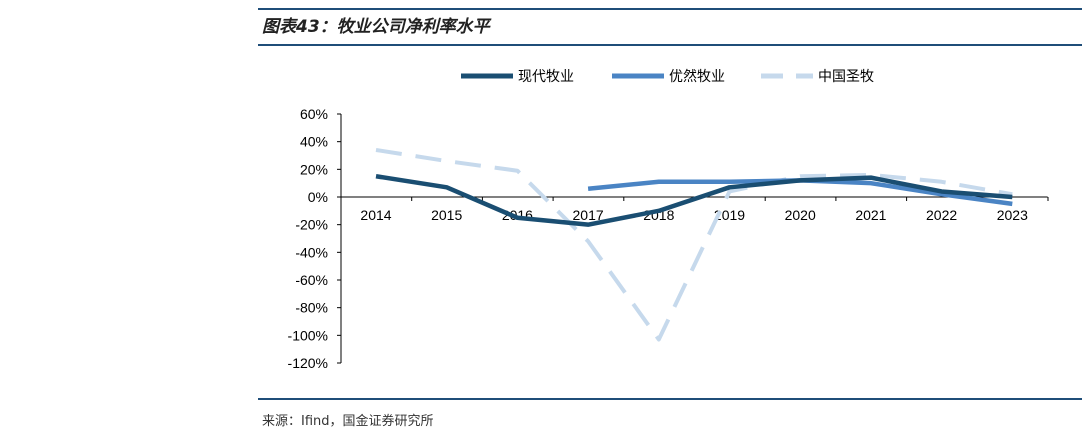  I want to click on legend-label: 现代牧业, so click(546, 76).